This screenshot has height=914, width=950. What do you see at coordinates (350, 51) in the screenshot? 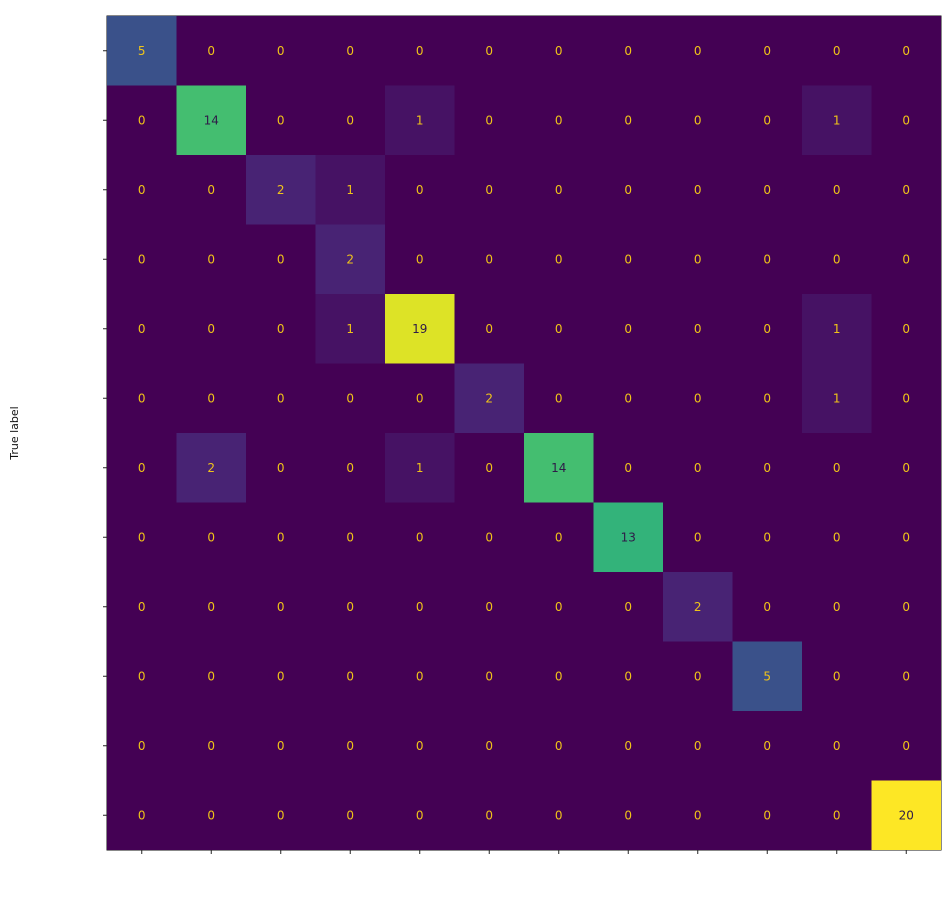
I see `matrix-value-r0-c3: 0` at bounding box center [350, 51].